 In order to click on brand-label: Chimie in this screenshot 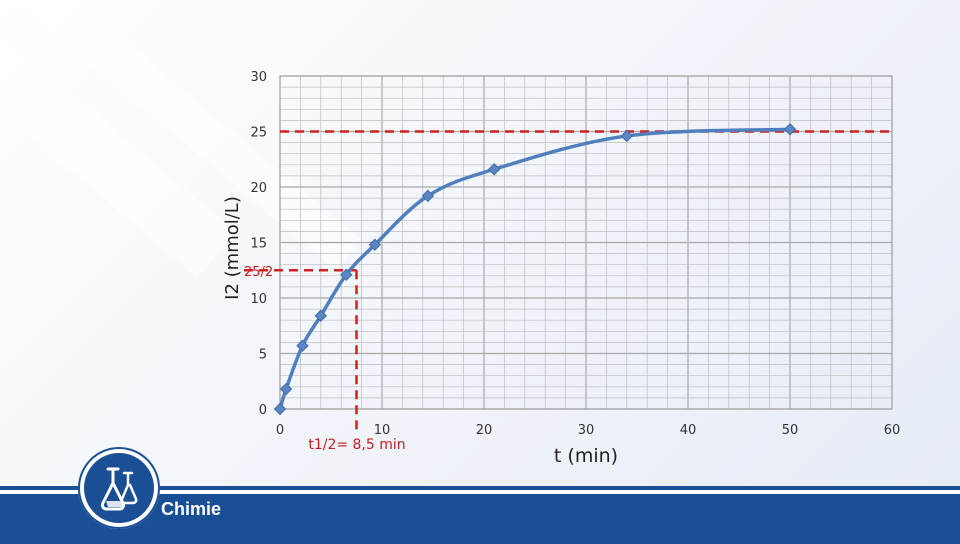, I will do `click(191, 509)`.